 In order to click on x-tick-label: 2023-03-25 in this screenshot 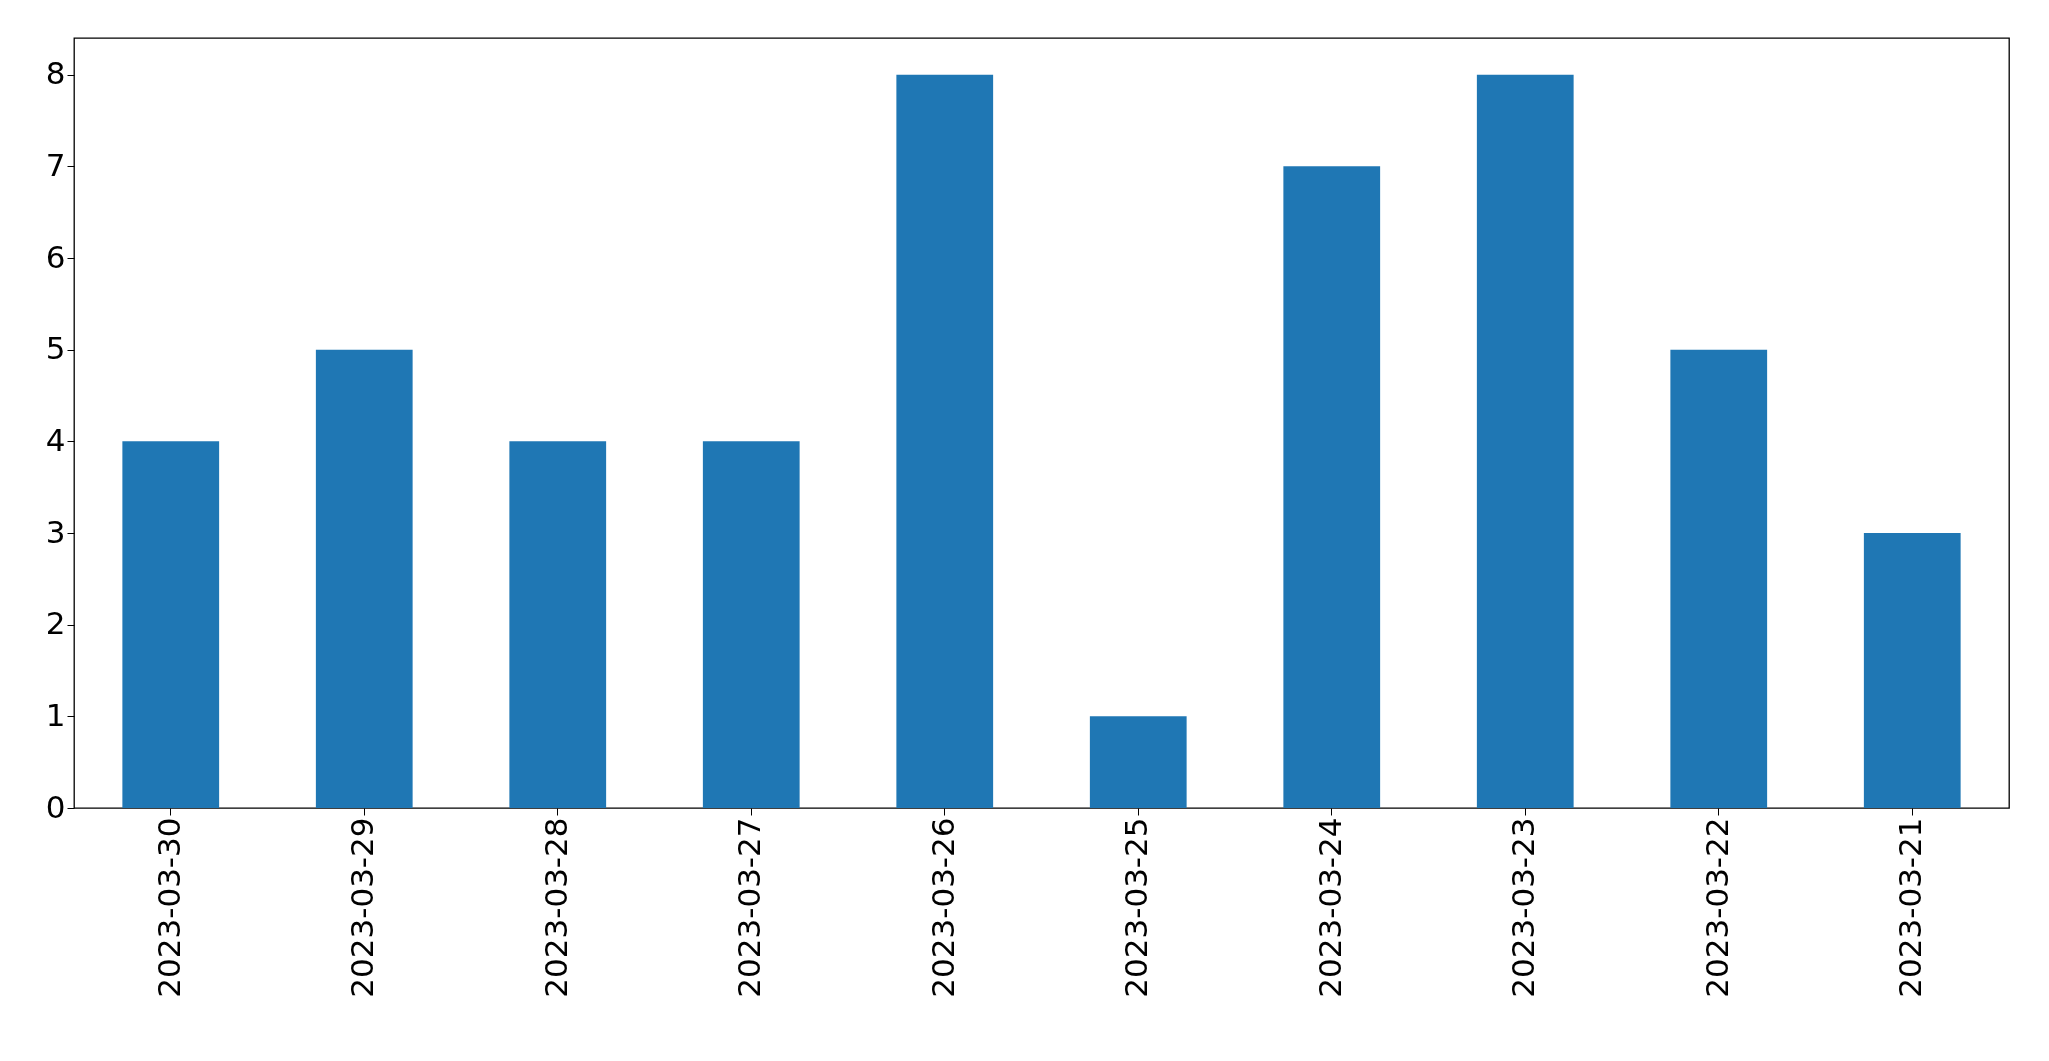, I will do `click(1136, 907)`.